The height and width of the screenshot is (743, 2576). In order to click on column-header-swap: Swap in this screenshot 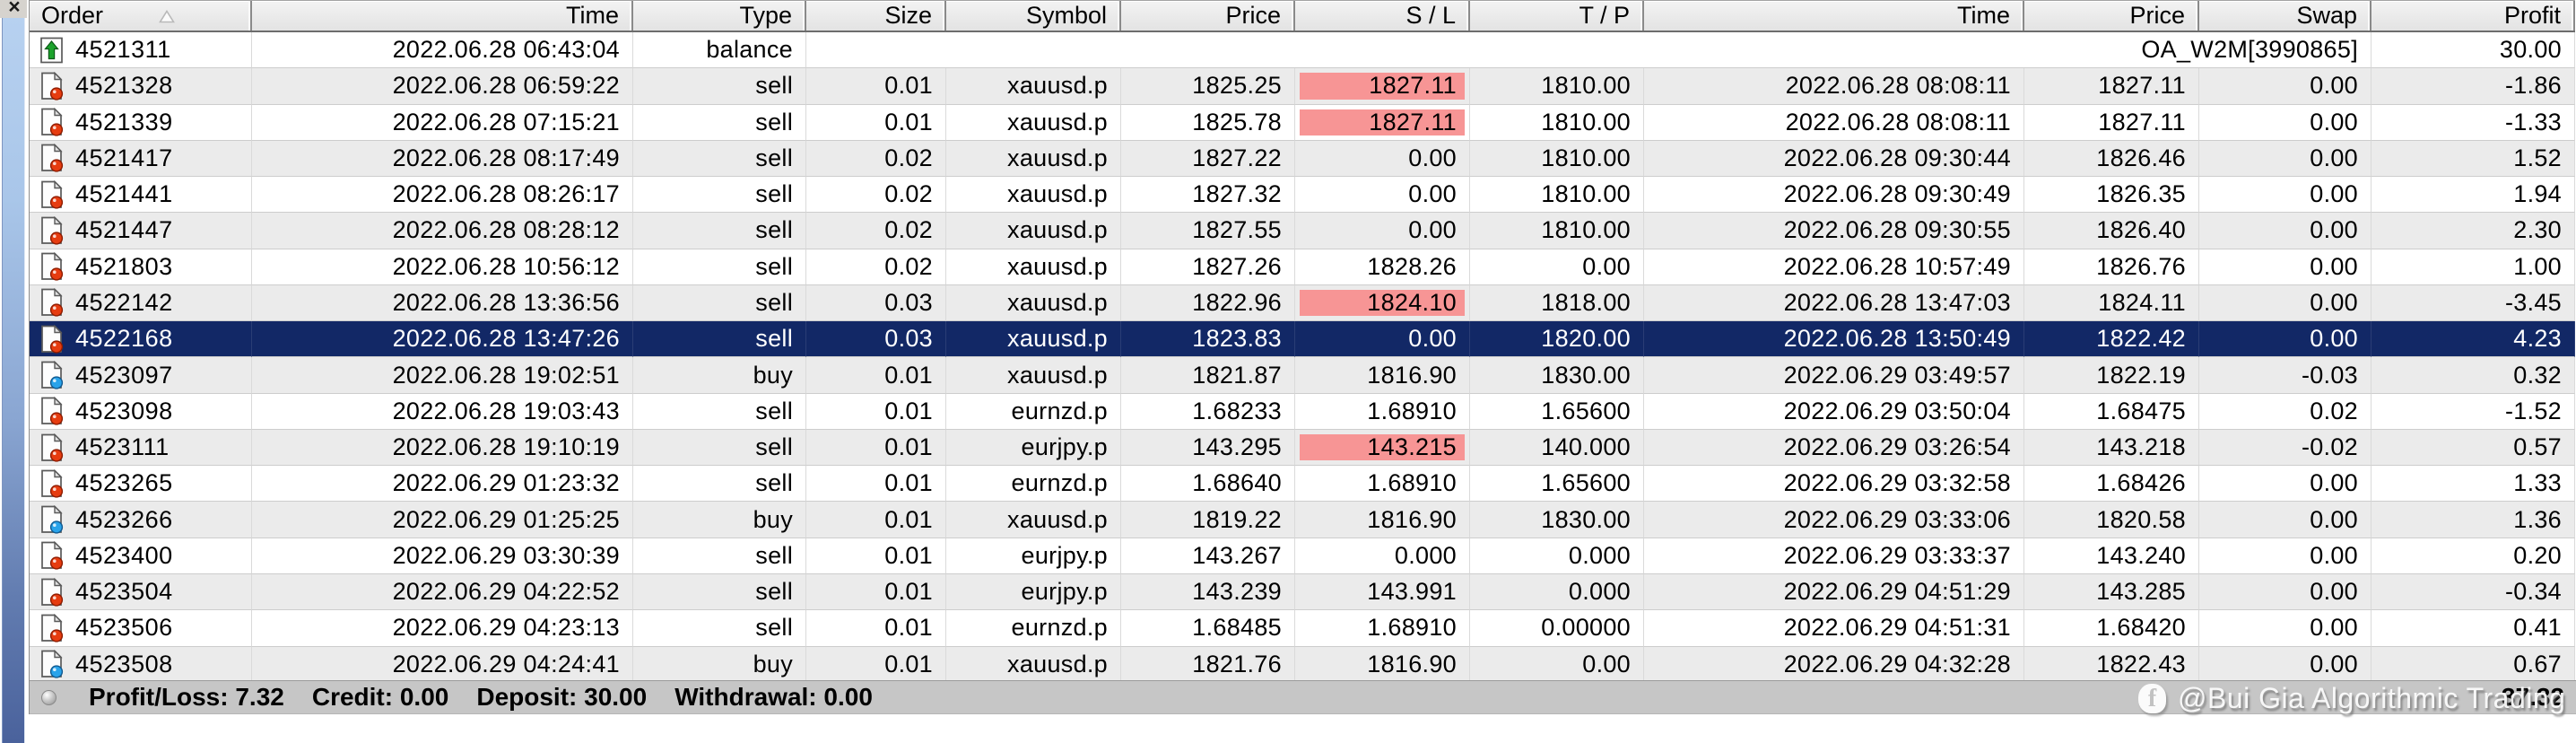, I will do `click(2285, 16)`.